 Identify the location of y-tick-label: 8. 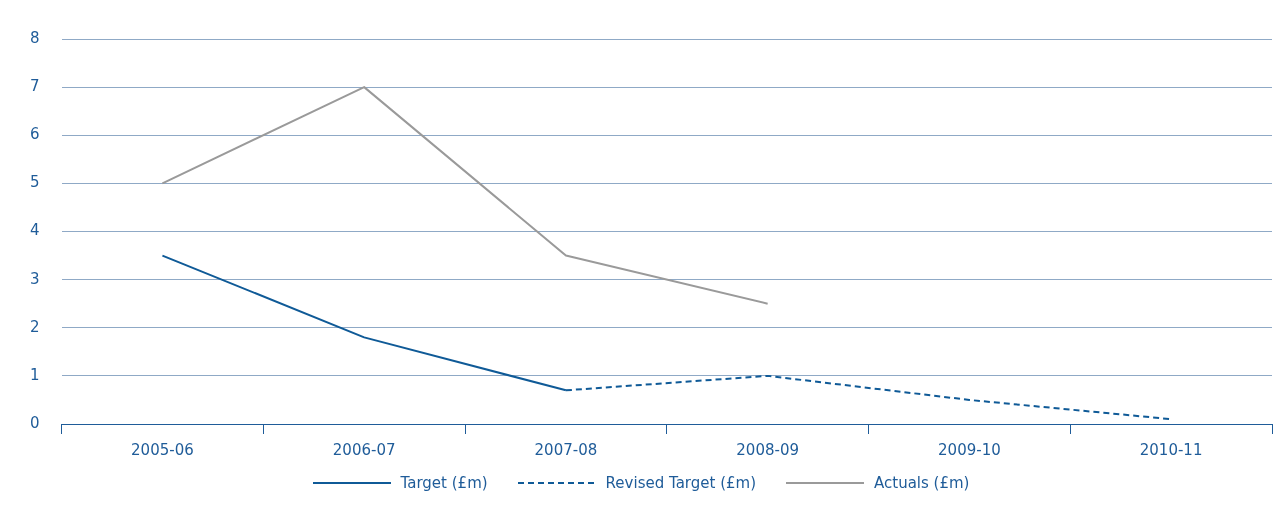
(35, 37).